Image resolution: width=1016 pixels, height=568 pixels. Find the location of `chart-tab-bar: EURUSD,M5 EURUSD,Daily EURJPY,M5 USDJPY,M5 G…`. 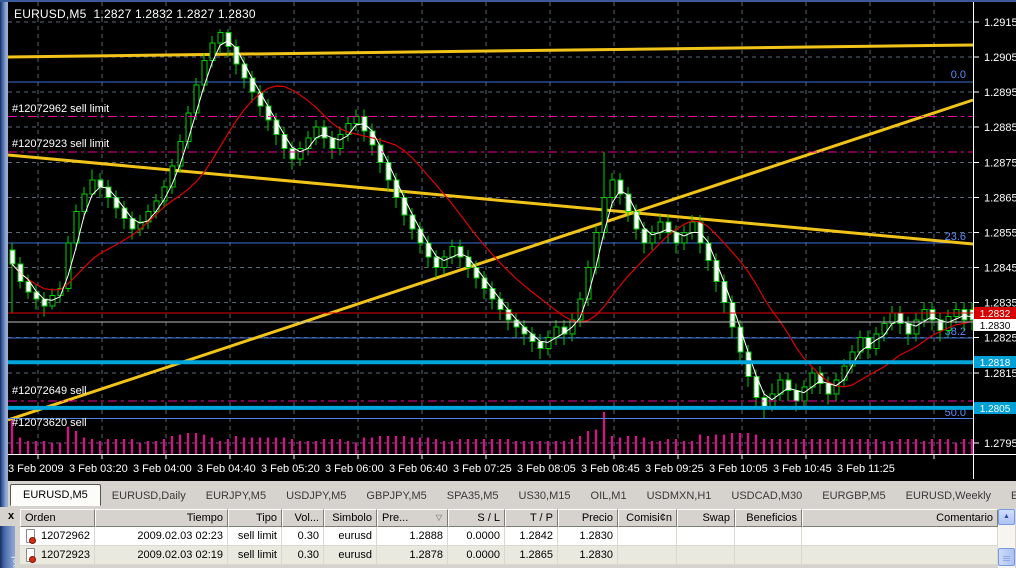

chart-tab-bar: EURUSD,M5 EURUSD,Daily EURJPY,M5 USDJPY,M5 G… is located at coordinates (512, 494).